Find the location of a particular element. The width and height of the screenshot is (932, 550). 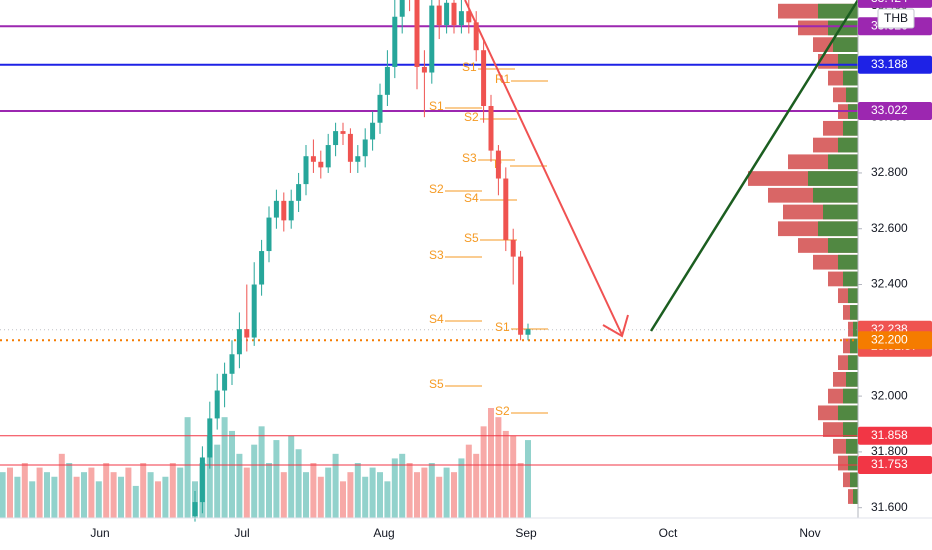

x-tick-label: Sep is located at coordinates (526, 533).